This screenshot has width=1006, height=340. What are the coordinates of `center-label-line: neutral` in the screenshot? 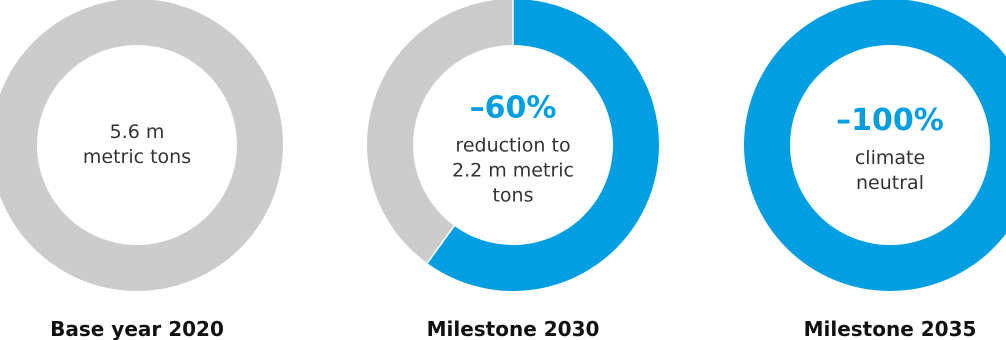 It's located at (890, 183).